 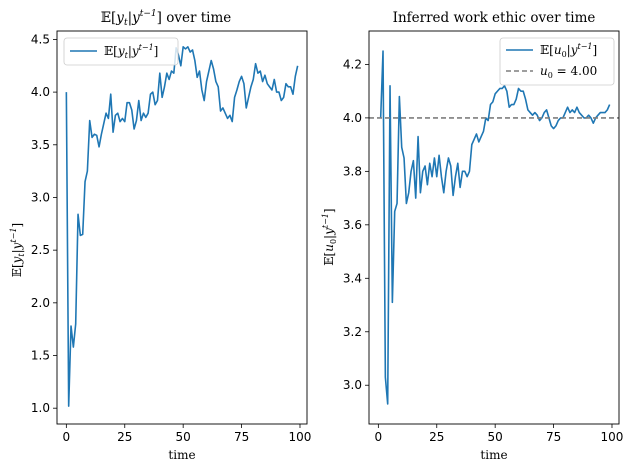 What do you see at coordinates (131, 51) in the screenshot?
I see `legend-entry-expected-y: 𝔼[yt|yt−1]` at bounding box center [131, 51].